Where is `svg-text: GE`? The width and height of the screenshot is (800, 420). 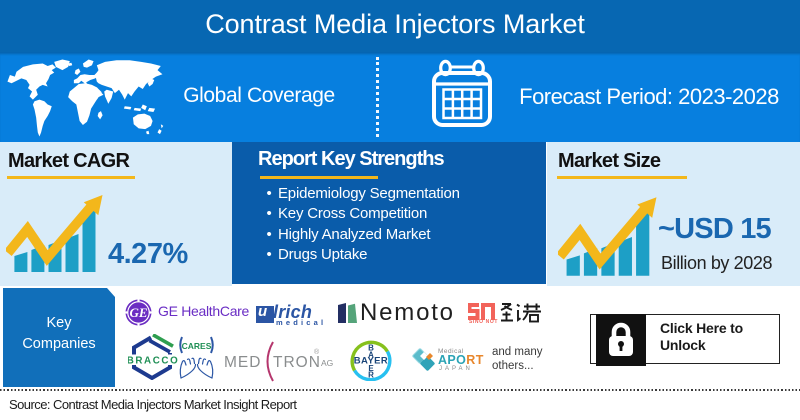
svg-text: GE is located at coordinates (138, 312).